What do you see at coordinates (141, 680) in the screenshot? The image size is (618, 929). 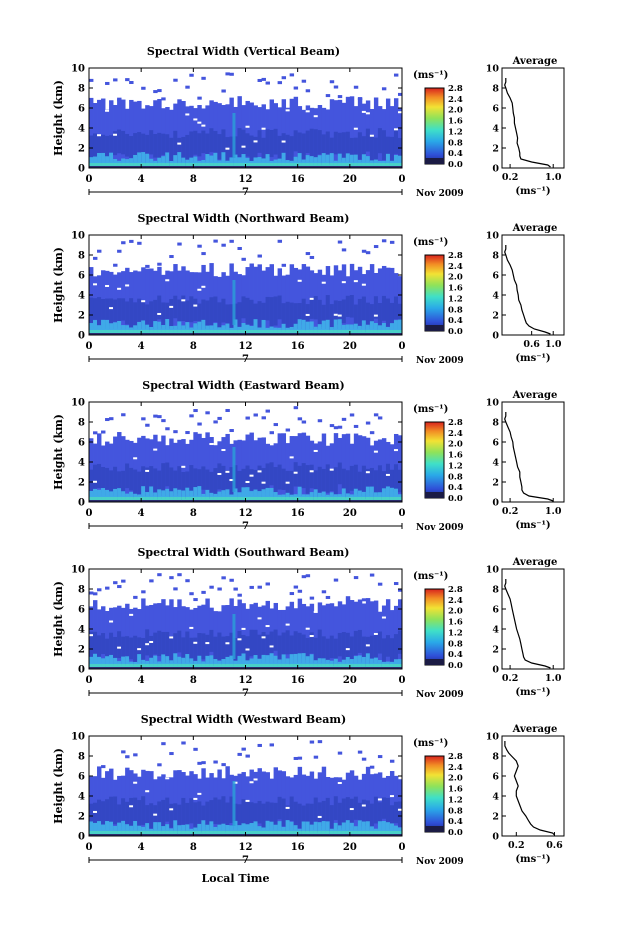 I see `x-tick-label: 4` at bounding box center [141, 680].